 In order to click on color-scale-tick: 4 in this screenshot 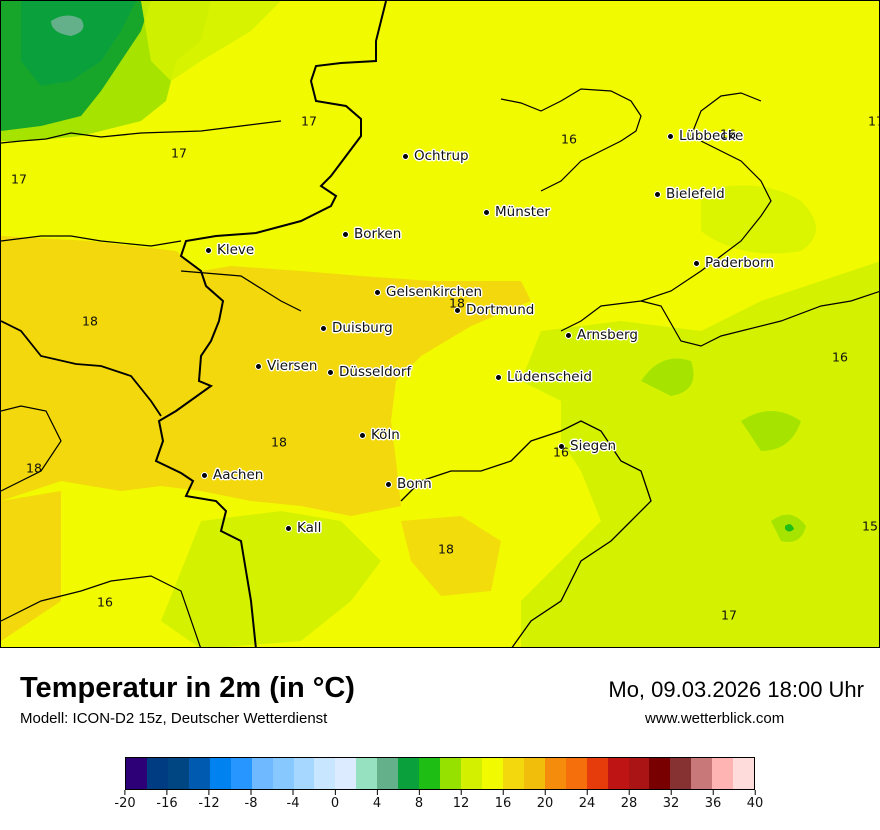, I will do `click(377, 800)`.